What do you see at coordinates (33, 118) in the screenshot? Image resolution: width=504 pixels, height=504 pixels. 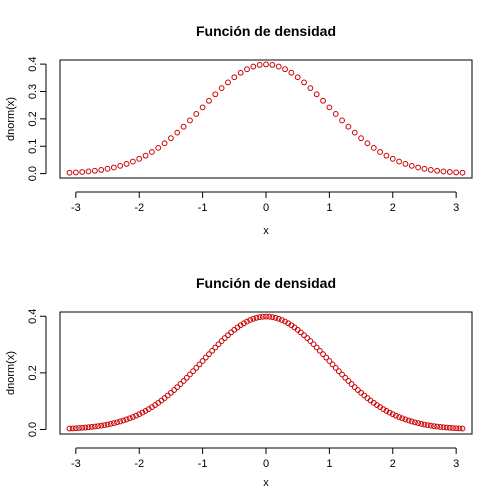 I see `y-tick-label: 0.2` at bounding box center [33, 118].